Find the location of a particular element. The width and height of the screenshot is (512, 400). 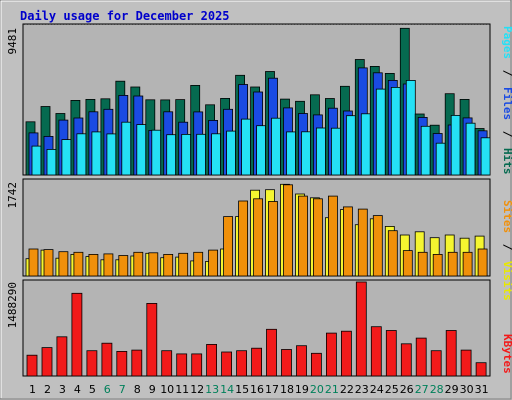

legend-sep-2: / is located at coordinates (506, 247).